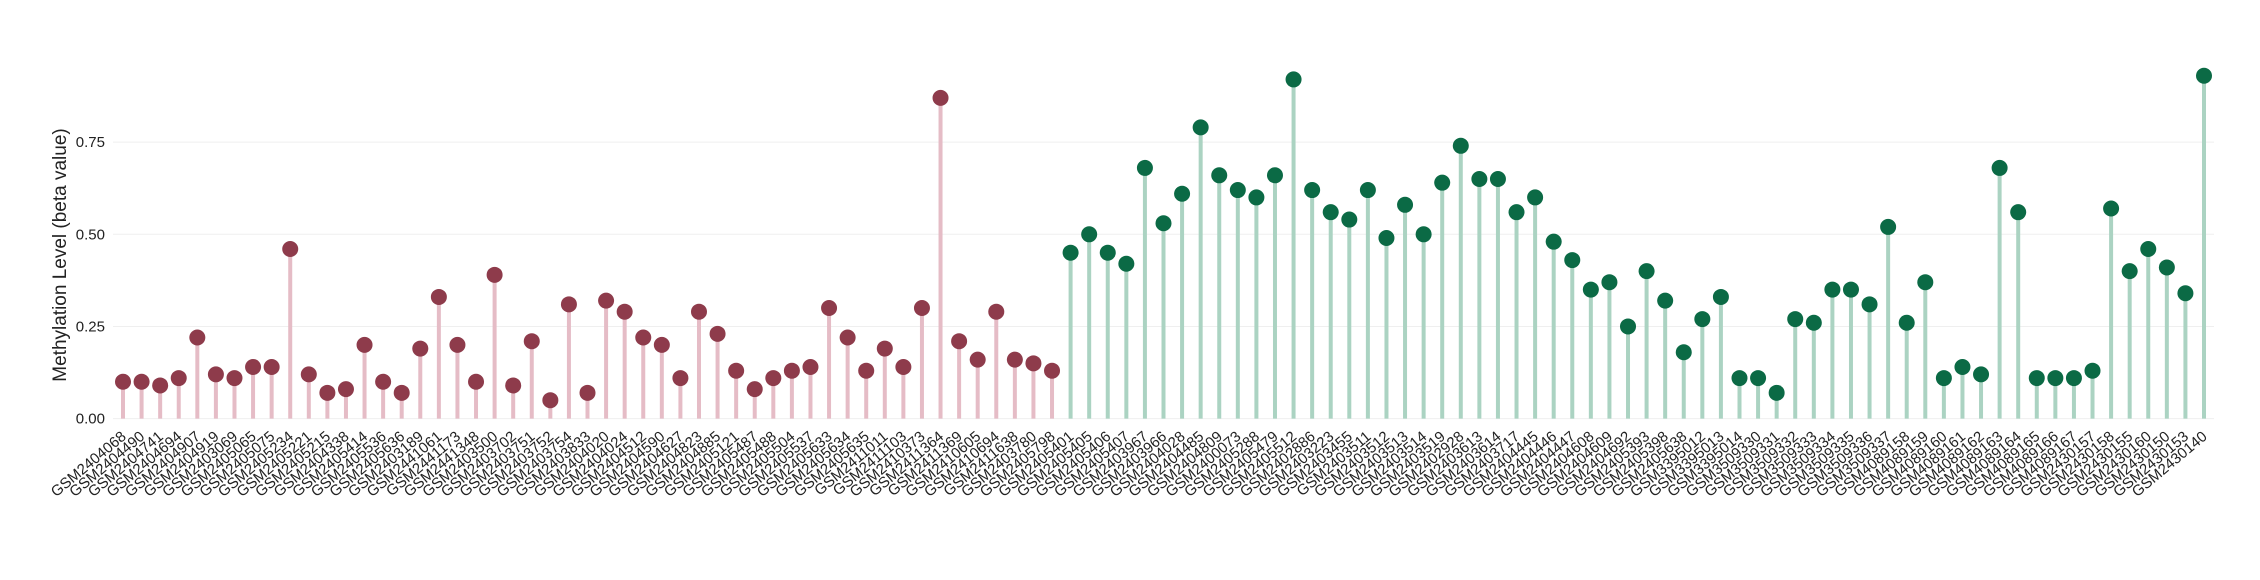 The width and height of the screenshot is (2260, 580). I want to click on y-tick-label: 0.75, so click(90, 142).